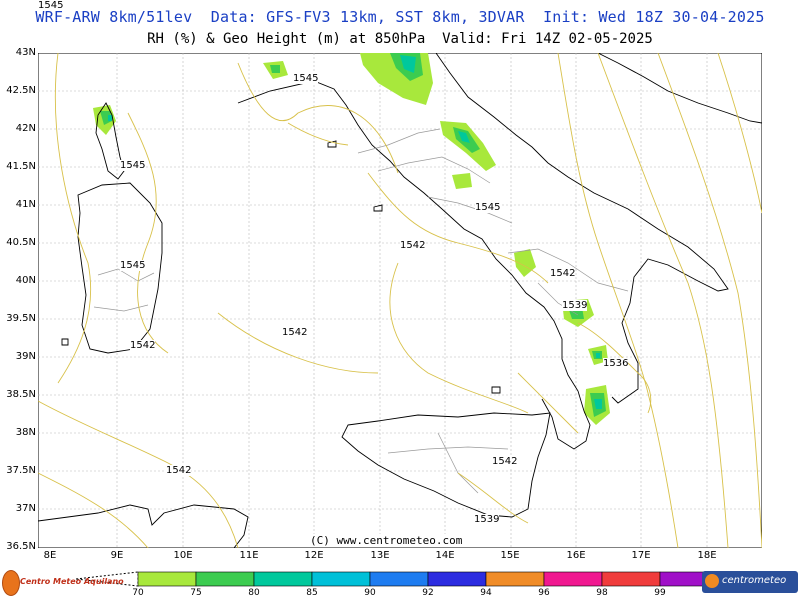 The width and height of the screenshot is (800, 600). I want to click on lat-label: 37.5N, so click(21, 470).